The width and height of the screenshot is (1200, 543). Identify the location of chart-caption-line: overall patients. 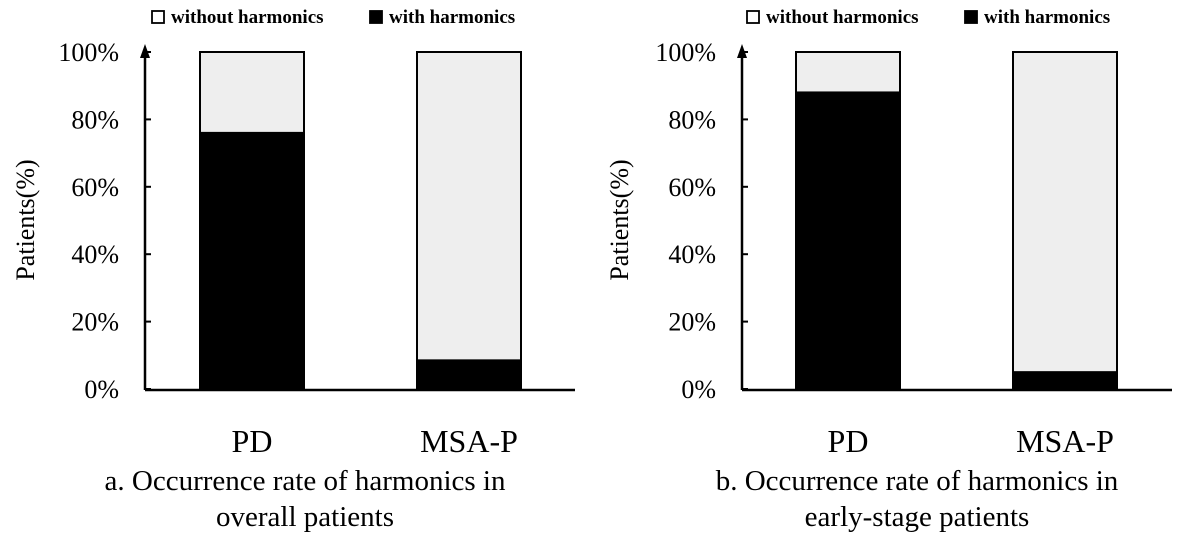
(305, 517).